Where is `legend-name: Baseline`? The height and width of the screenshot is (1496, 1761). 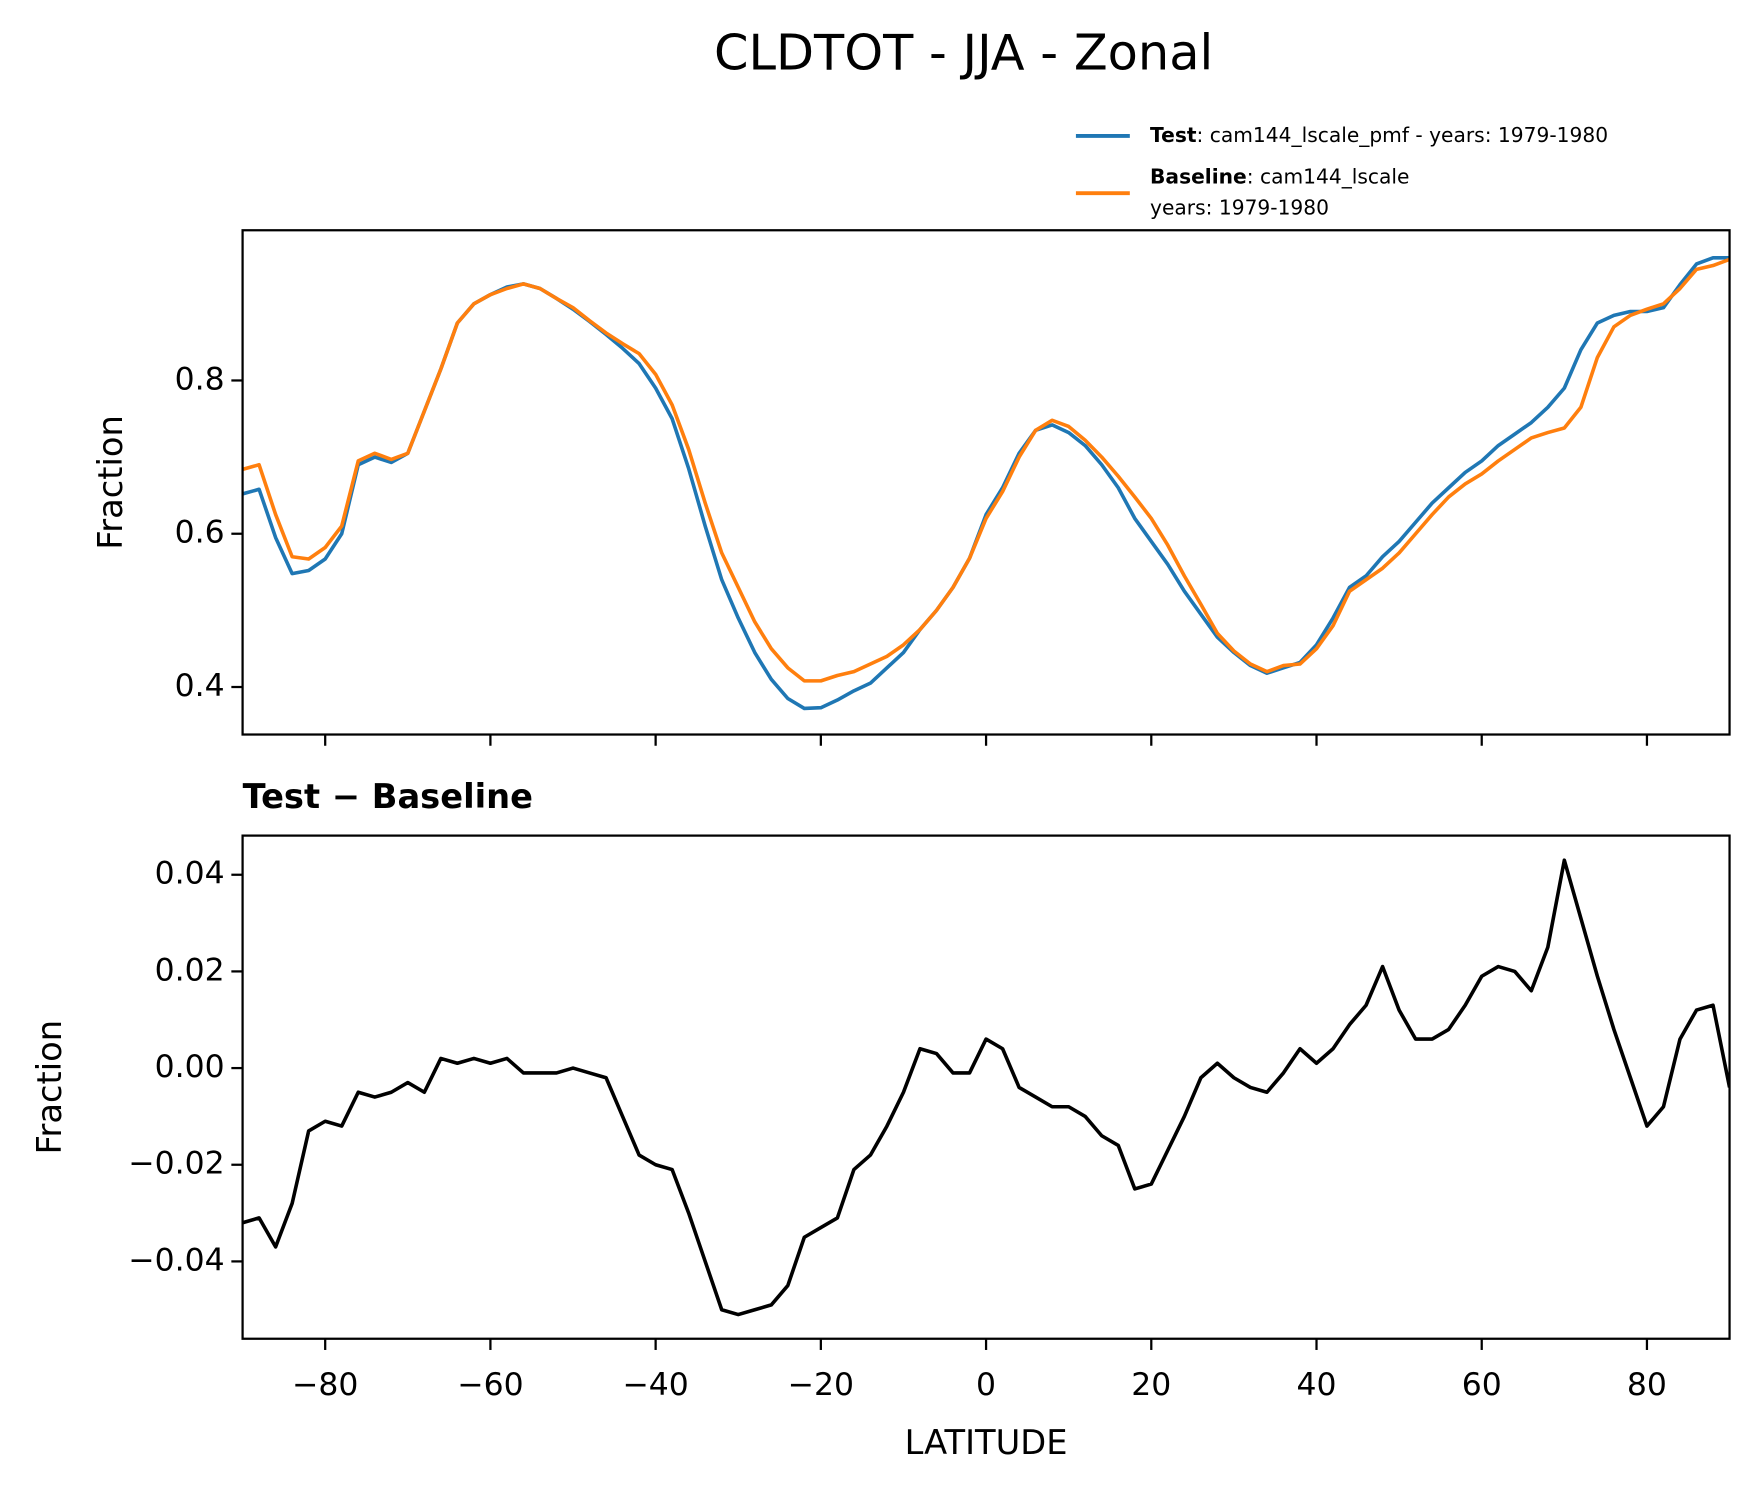
legend-name: Baseline is located at coordinates (1198, 176).